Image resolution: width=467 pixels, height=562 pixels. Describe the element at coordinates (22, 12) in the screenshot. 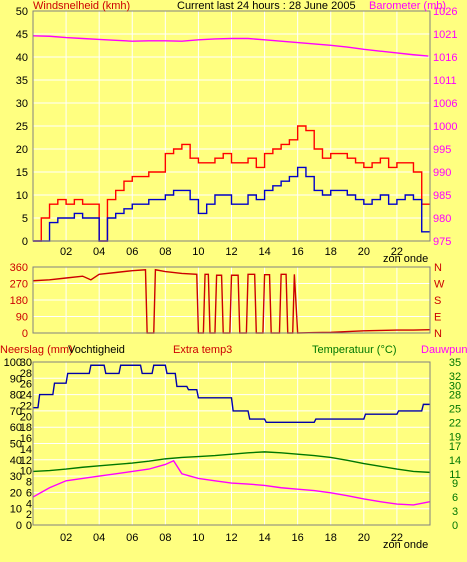

I see `wind-left-tick-label: 50` at that location.